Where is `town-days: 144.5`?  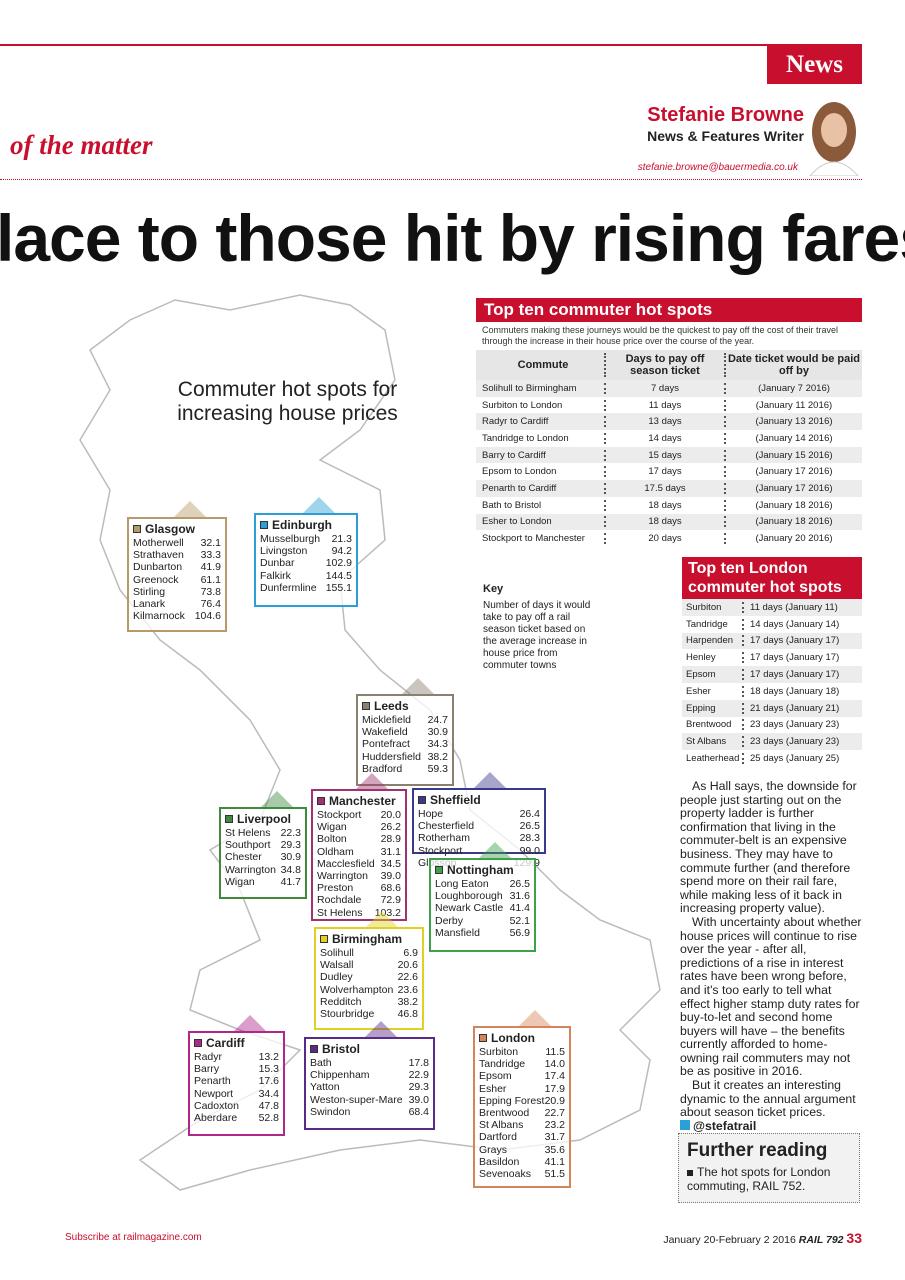 town-days: 144.5 is located at coordinates (338, 575).